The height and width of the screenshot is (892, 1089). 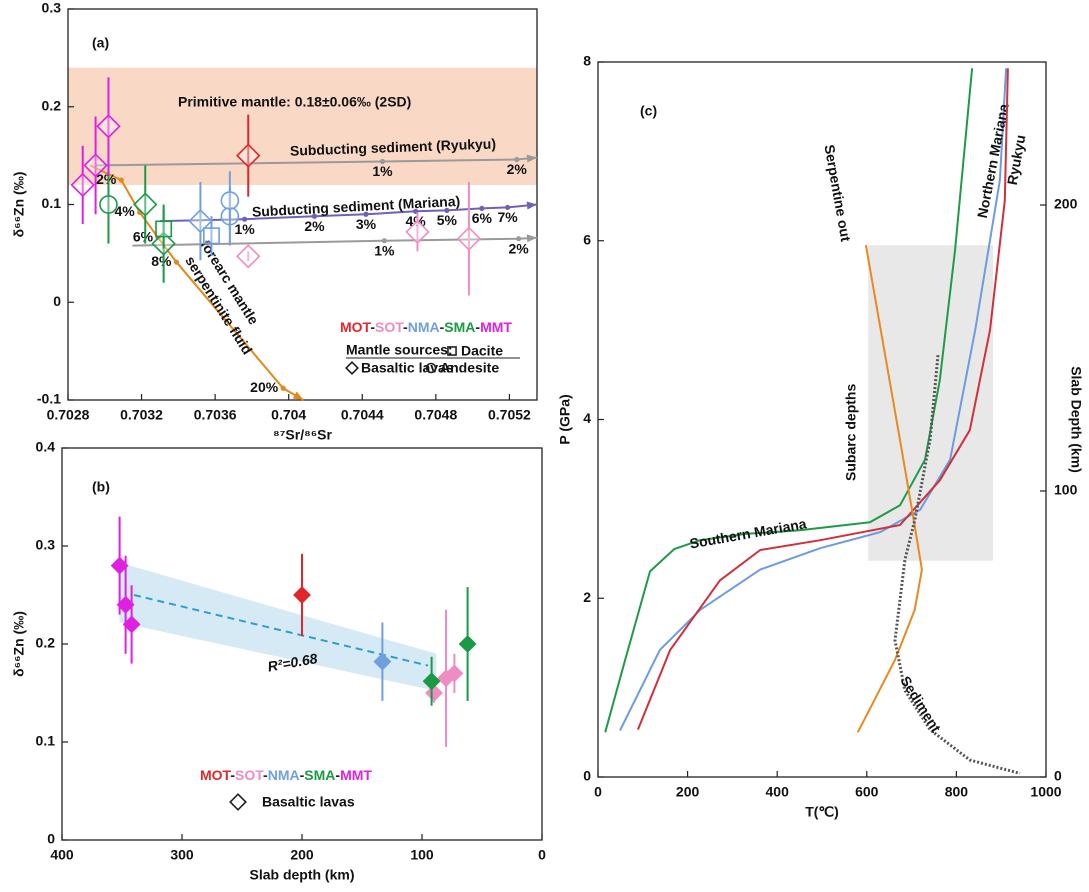 What do you see at coordinates (143, 236) in the screenshot?
I see `mixing-label: 6%` at bounding box center [143, 236].